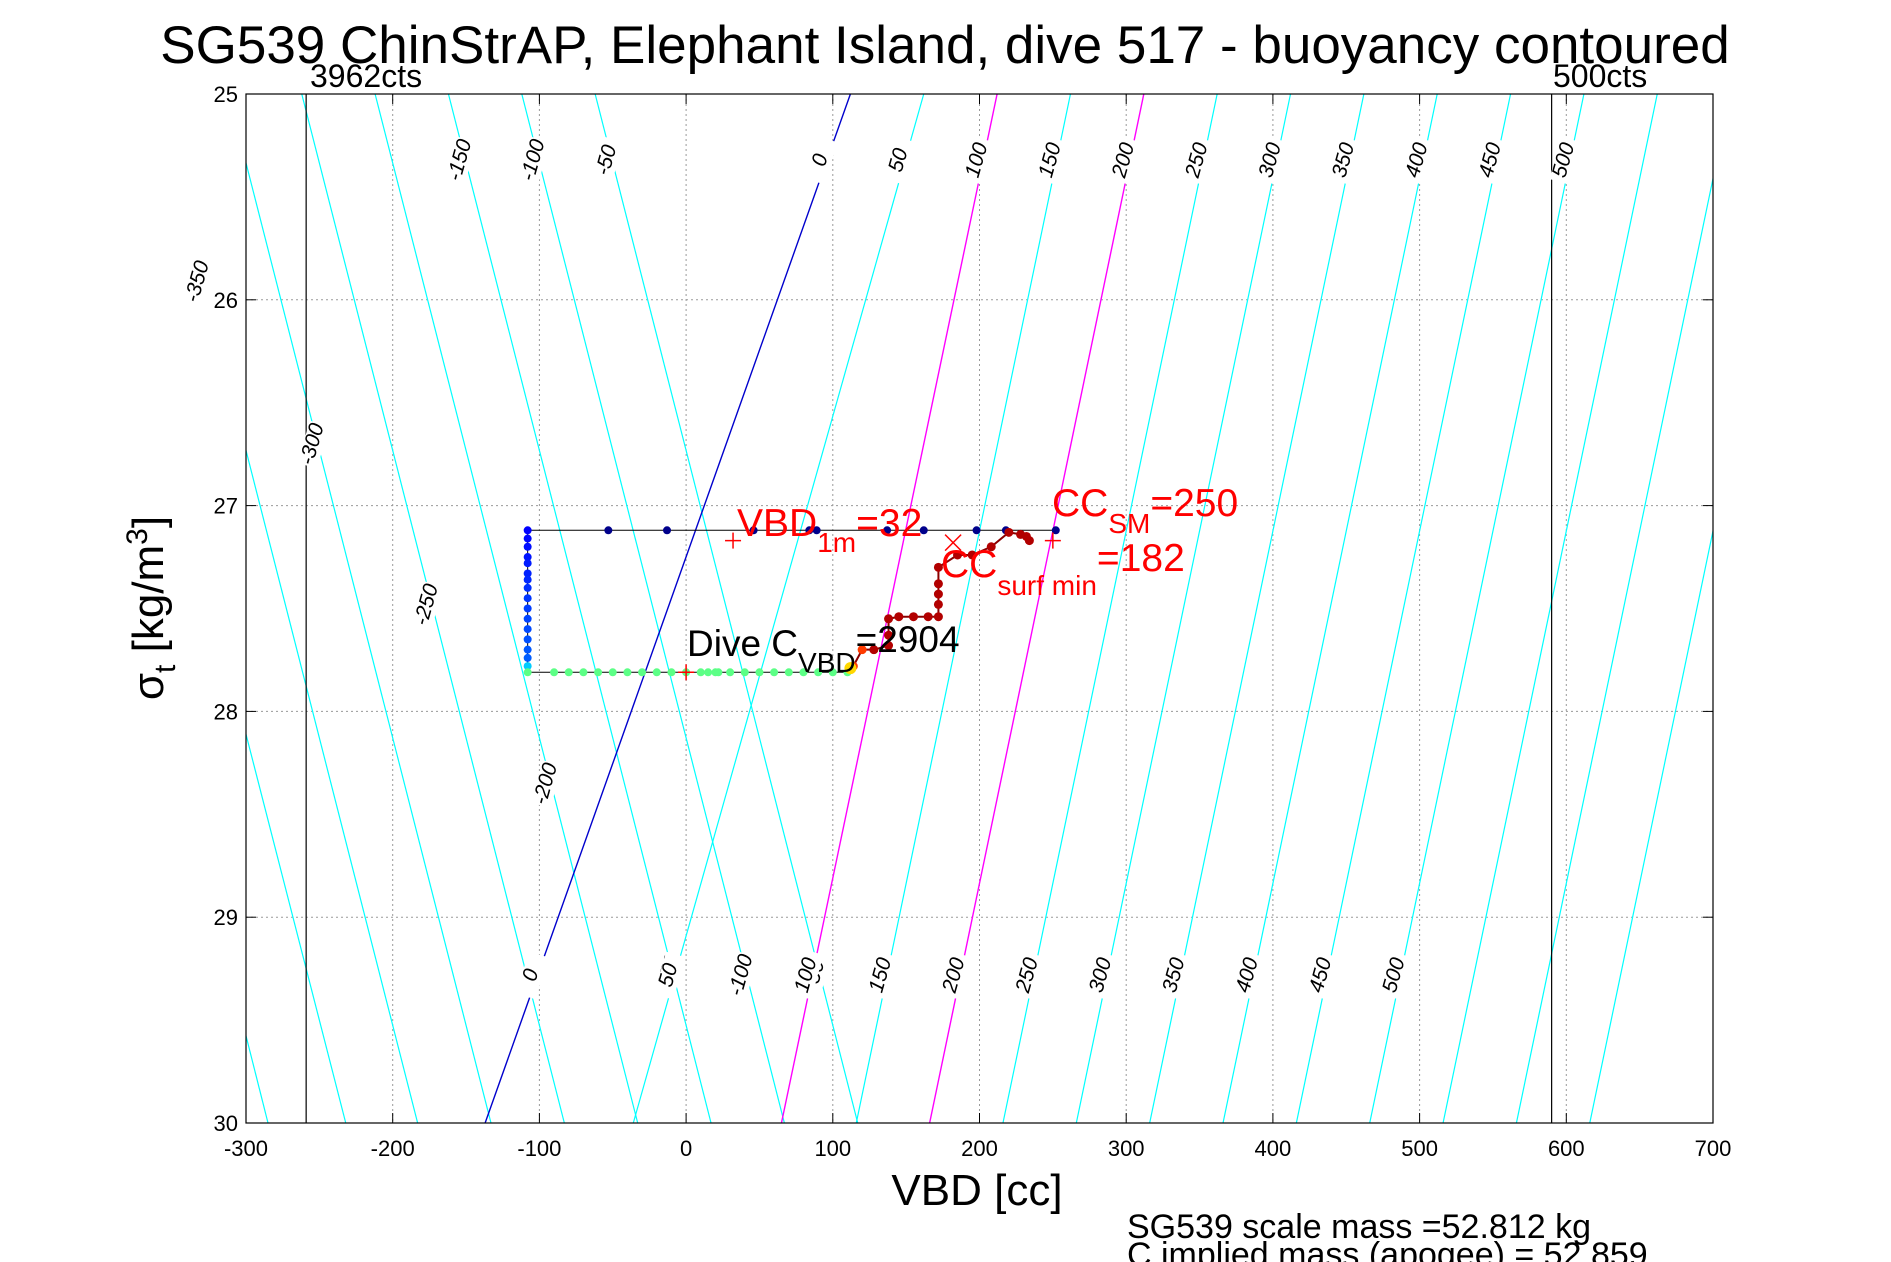 This screenshot has height=1262, width=1891. Describe the element at coordinates (850, 668) in the screenshot. I see `highlight-point` at that location.